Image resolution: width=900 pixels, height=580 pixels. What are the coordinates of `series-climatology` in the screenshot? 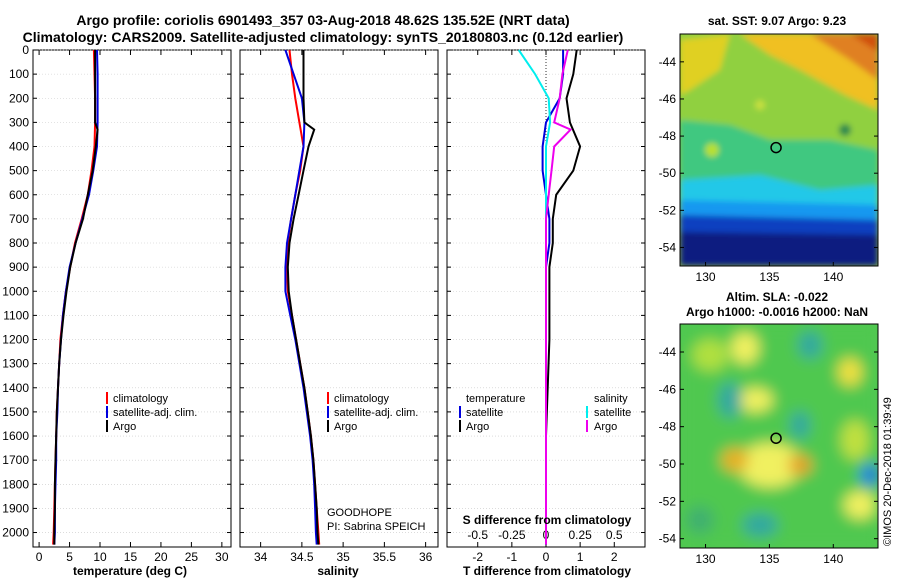 It's located at (74, 297).